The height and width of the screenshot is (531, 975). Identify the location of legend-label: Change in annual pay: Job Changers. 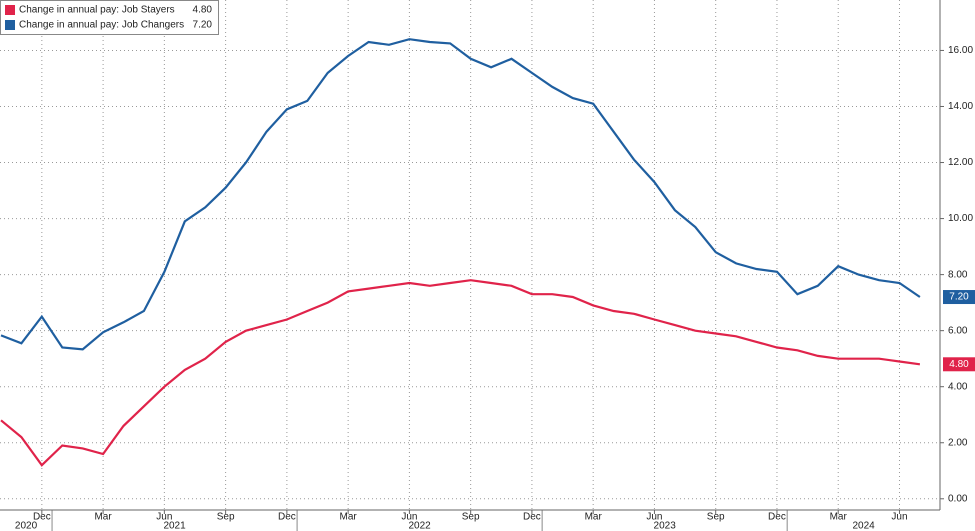
(101, 25).